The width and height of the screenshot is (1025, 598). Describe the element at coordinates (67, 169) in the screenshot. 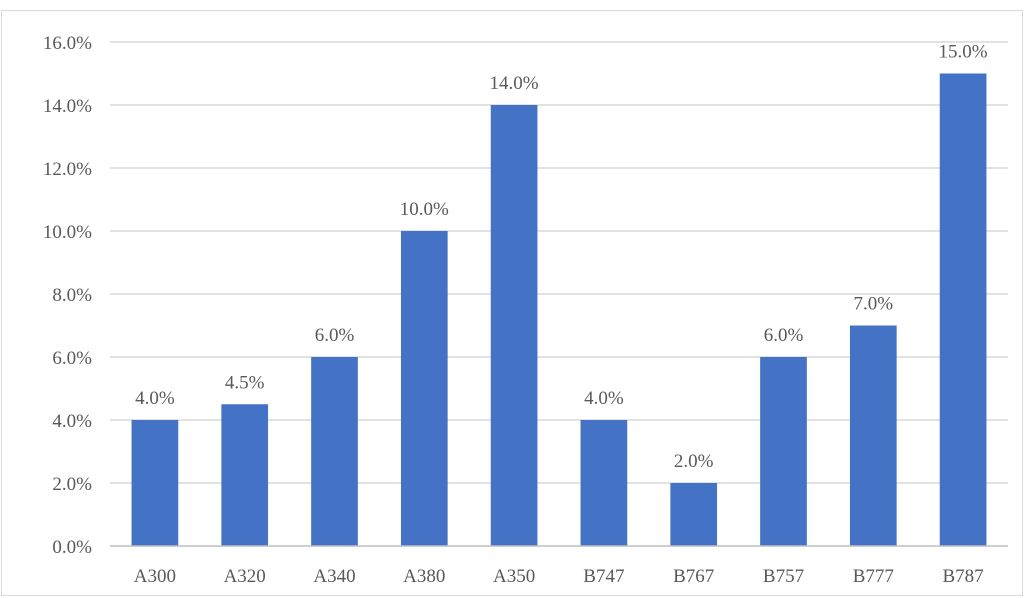

I see `y-tick-label: 12.0%` at that location.